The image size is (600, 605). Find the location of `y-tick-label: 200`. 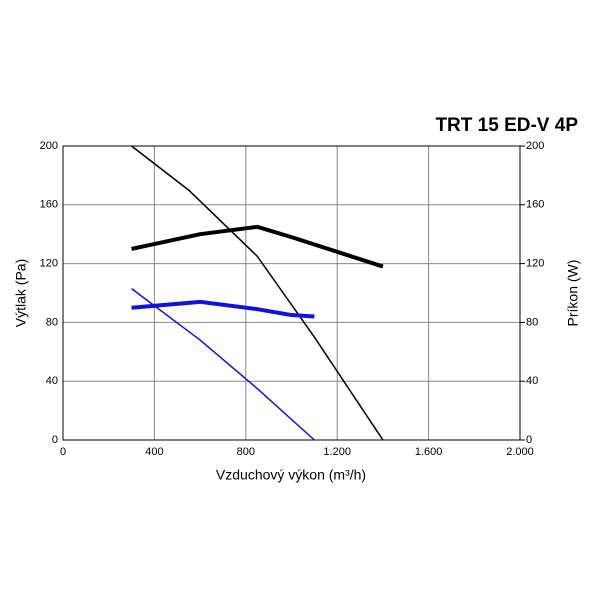

y-tick-label: 200 is located at coordinates (49, 146).